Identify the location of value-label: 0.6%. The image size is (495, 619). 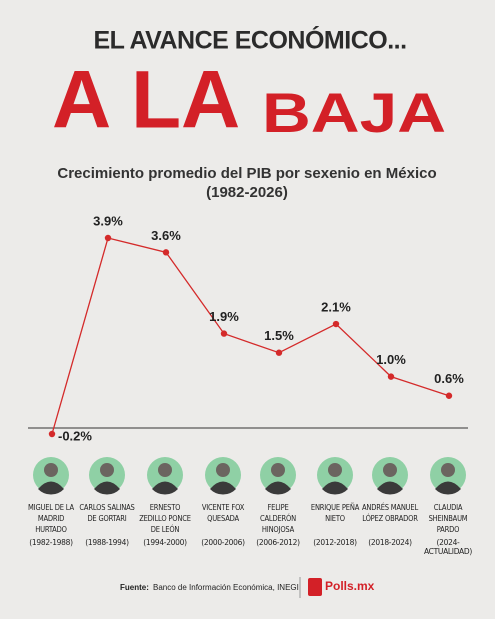
(449, 378).